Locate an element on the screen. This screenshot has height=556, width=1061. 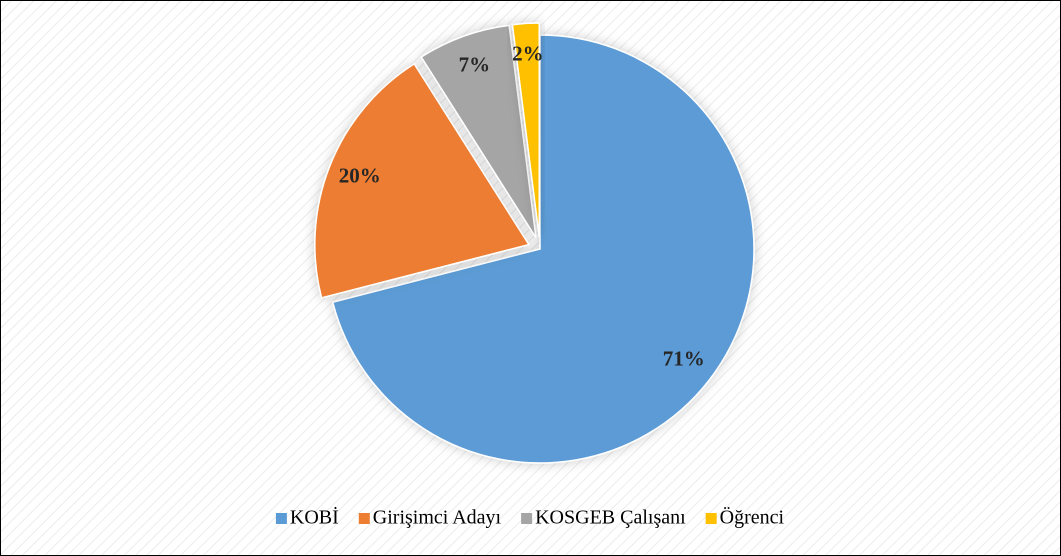
legend-label: Öğrenci is located at coordinates (752, 517).